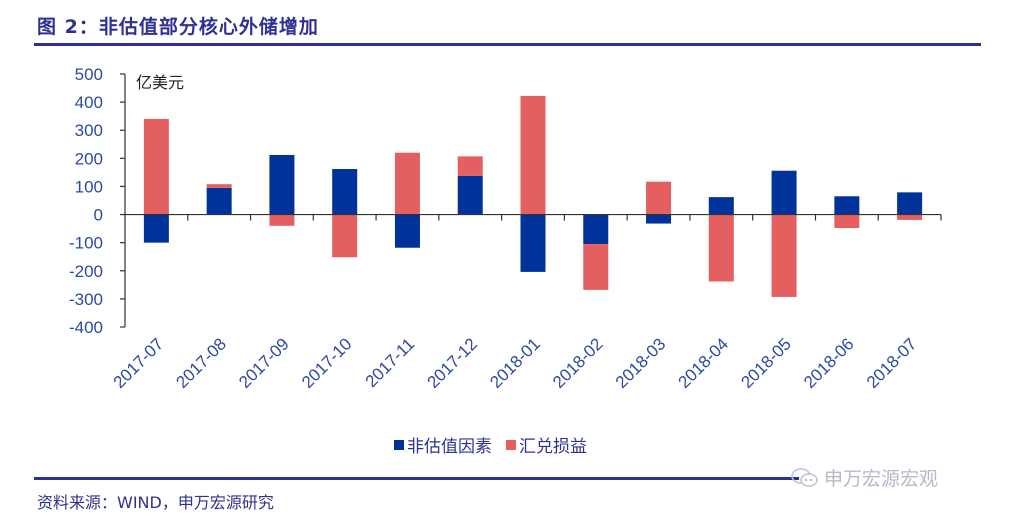 This screenshot has height=526, width=1013. What do you see at coordinates (139, 363) in the screenshot?
I see `x-tick-label: 2017-07` at bounding box center [139, 363].